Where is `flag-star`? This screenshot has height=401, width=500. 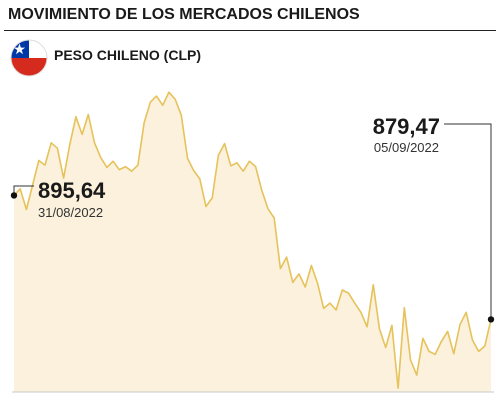
flag-star is located at coordinates (19, 49).